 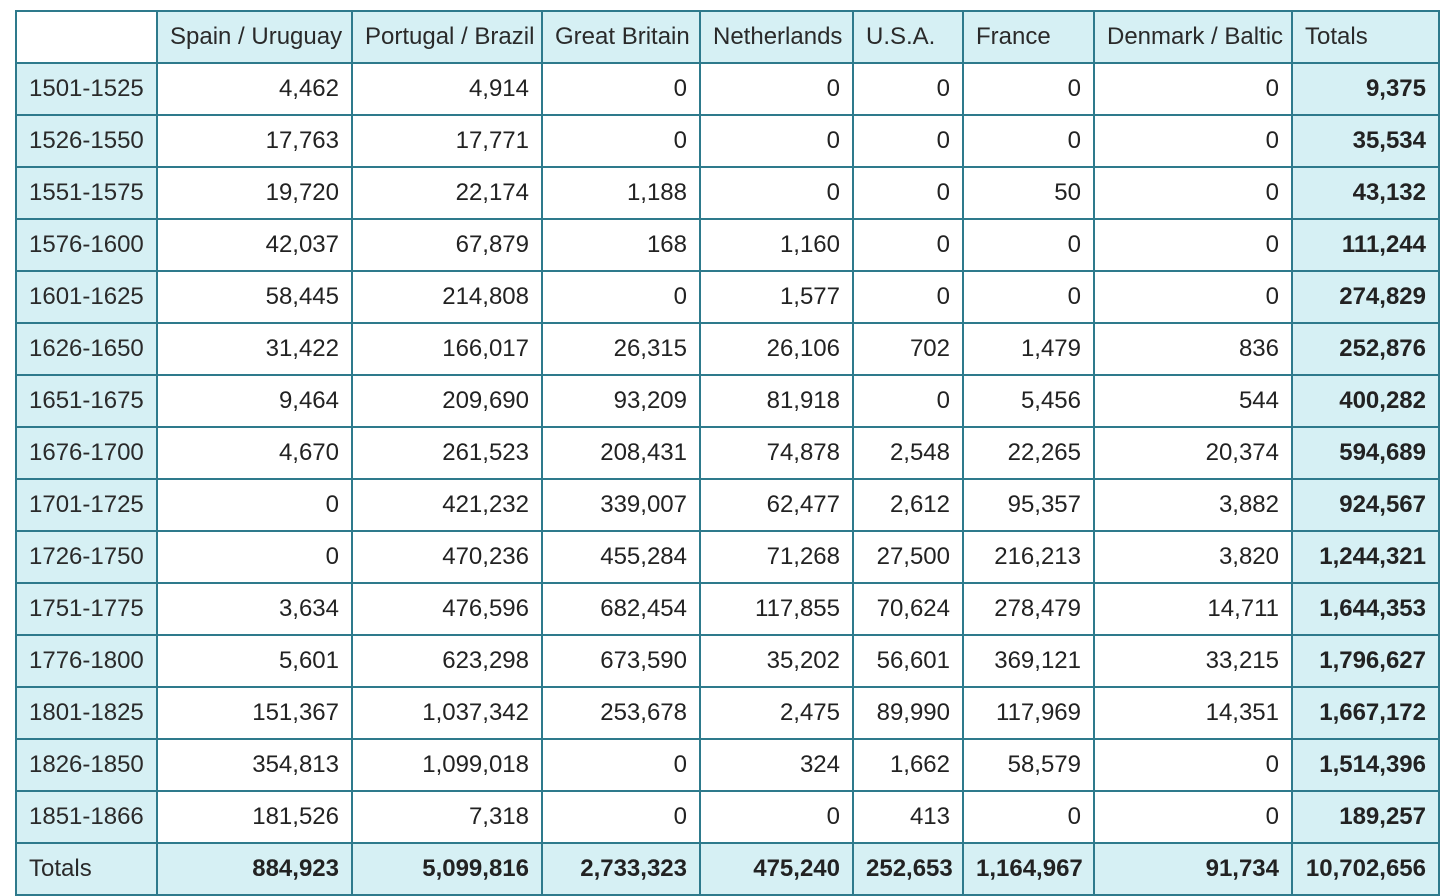 I want to click on table-cell: 166,017, so click(x=447, y=349).